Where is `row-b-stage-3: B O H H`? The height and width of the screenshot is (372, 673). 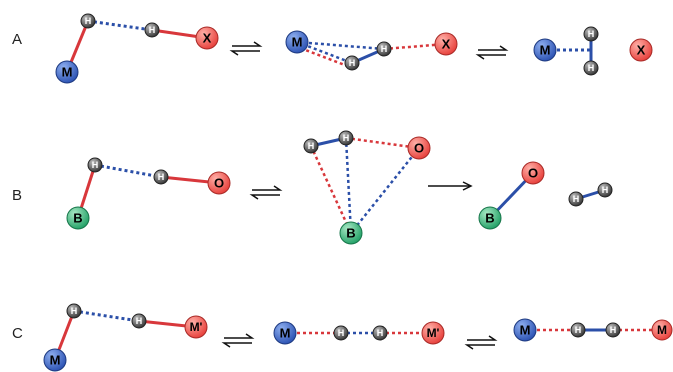 row-b-stage-3: B O H H is located at coordinates (545, 195).